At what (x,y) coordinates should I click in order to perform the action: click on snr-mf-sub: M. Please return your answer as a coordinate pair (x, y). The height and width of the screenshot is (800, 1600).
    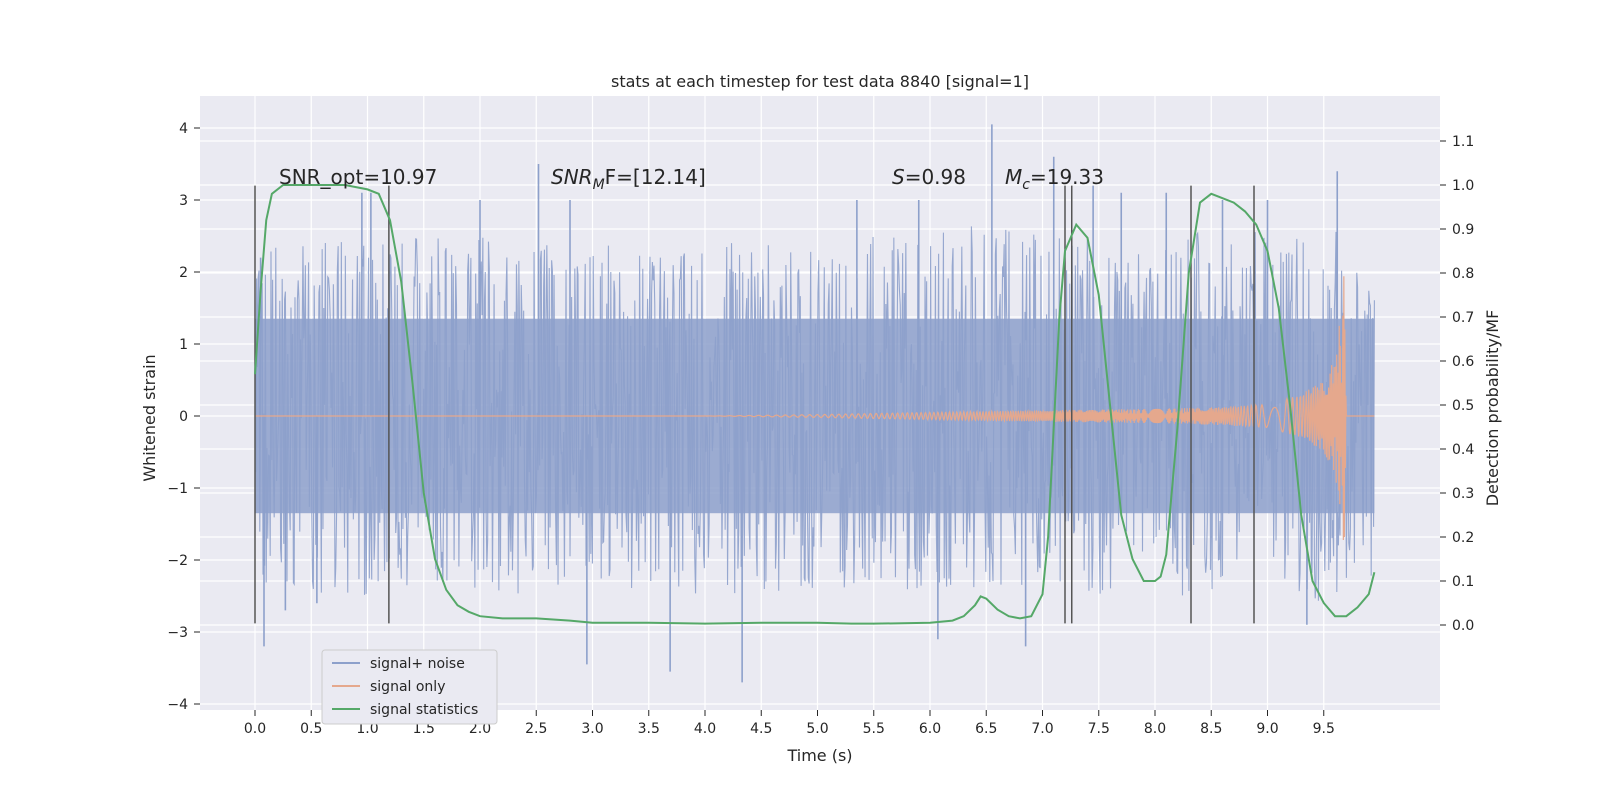
    Looking at the image, I should click on (599, 185).